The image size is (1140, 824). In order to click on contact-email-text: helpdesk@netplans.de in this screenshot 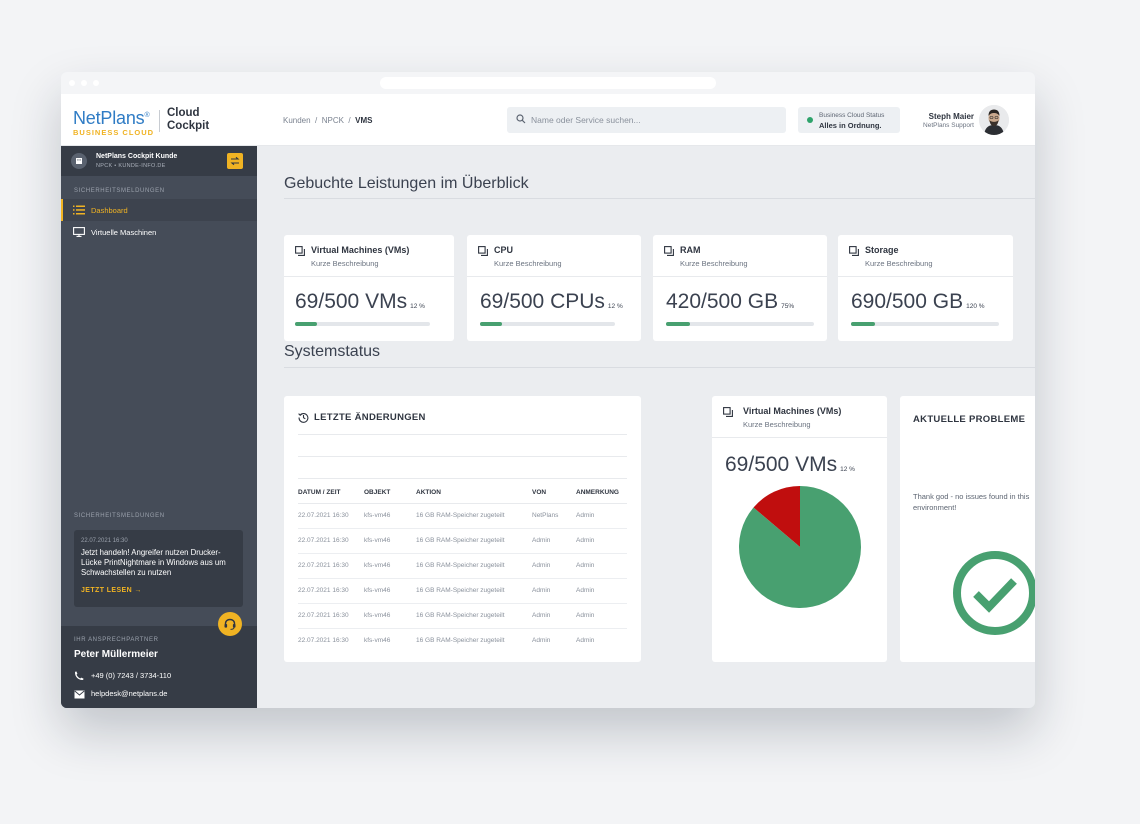, I will do `click(129, 693)`.